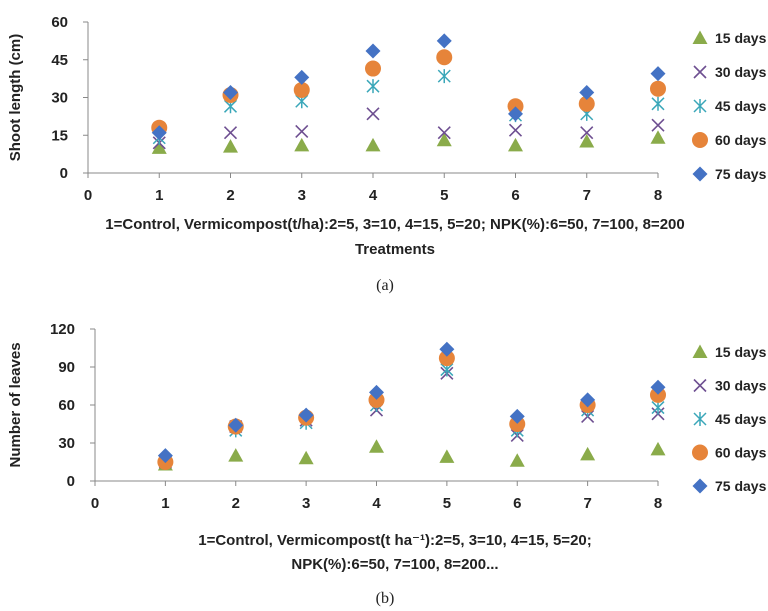  Describe the element at coordinates (15, 404) in the screenshot. I see `y-axis-label: Number of leaves` at that location.